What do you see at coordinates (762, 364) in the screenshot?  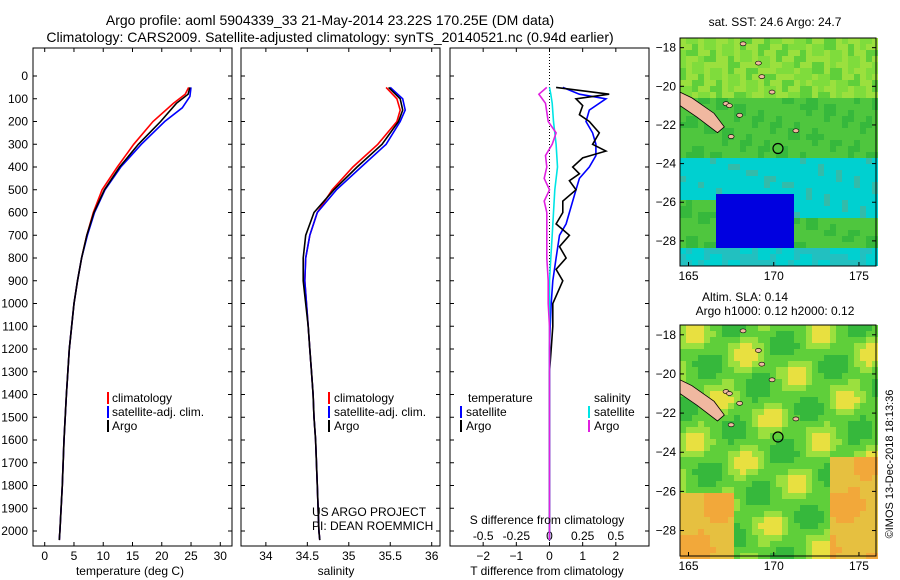 I see `island` at bounding box center [762, 364].